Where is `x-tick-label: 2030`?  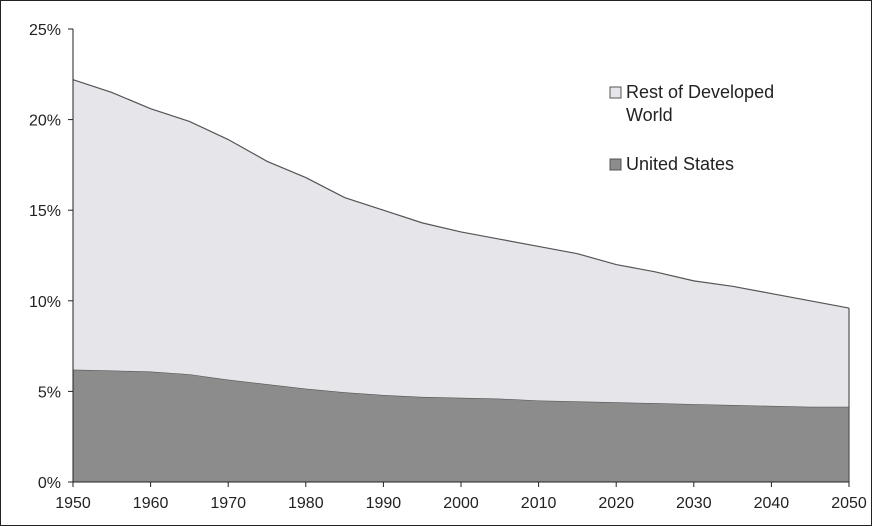 x-tick-label: 2030 is located at coordinates (694, 503).